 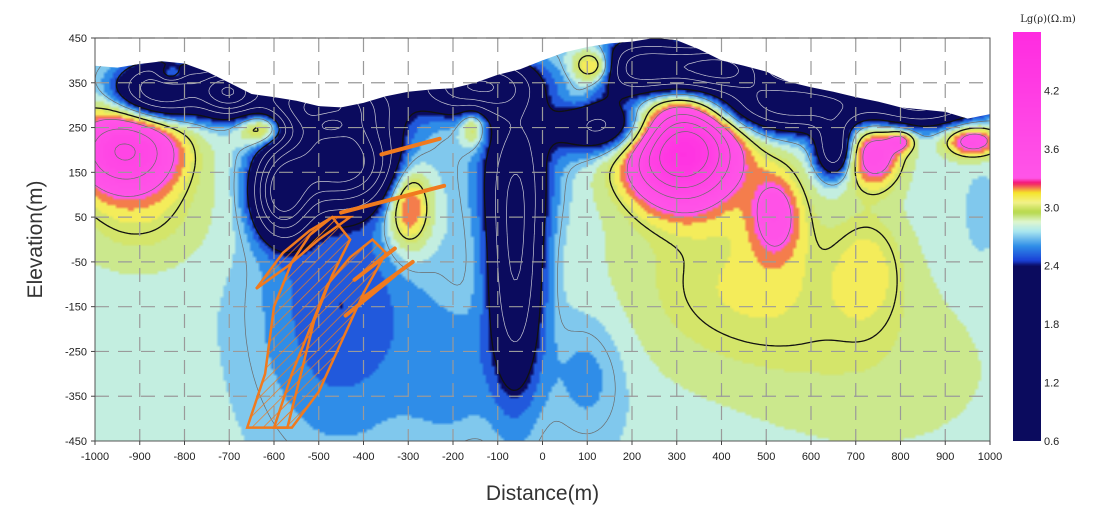 I want to click on colorbar-ticks: 4.2 3.6 3.0 2.4 1.8 1.2 0.6, so click(x=1051, y=266).